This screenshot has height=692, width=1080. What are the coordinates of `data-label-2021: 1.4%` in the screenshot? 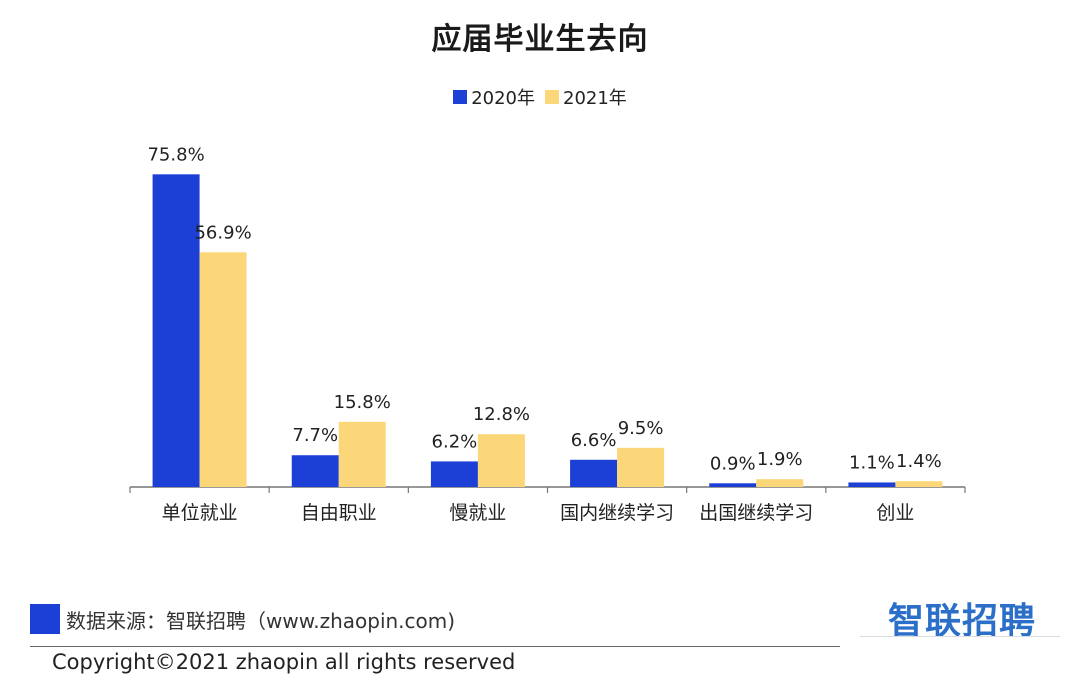 It's located at (919, 461).